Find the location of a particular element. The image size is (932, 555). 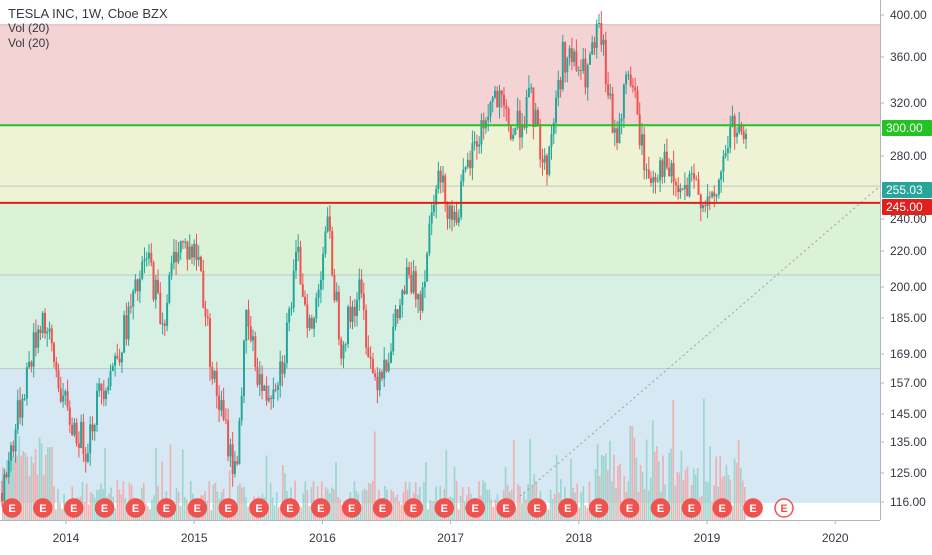

x-tick-label: 2016 is located at coordinates (322, 538).